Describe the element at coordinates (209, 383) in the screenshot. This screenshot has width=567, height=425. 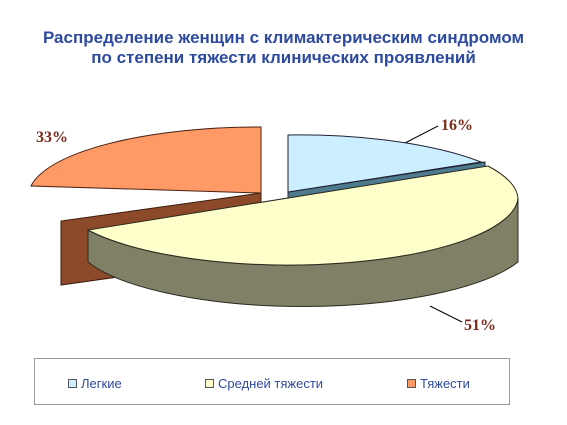
I see `legend-swatch-srednei` at that location.